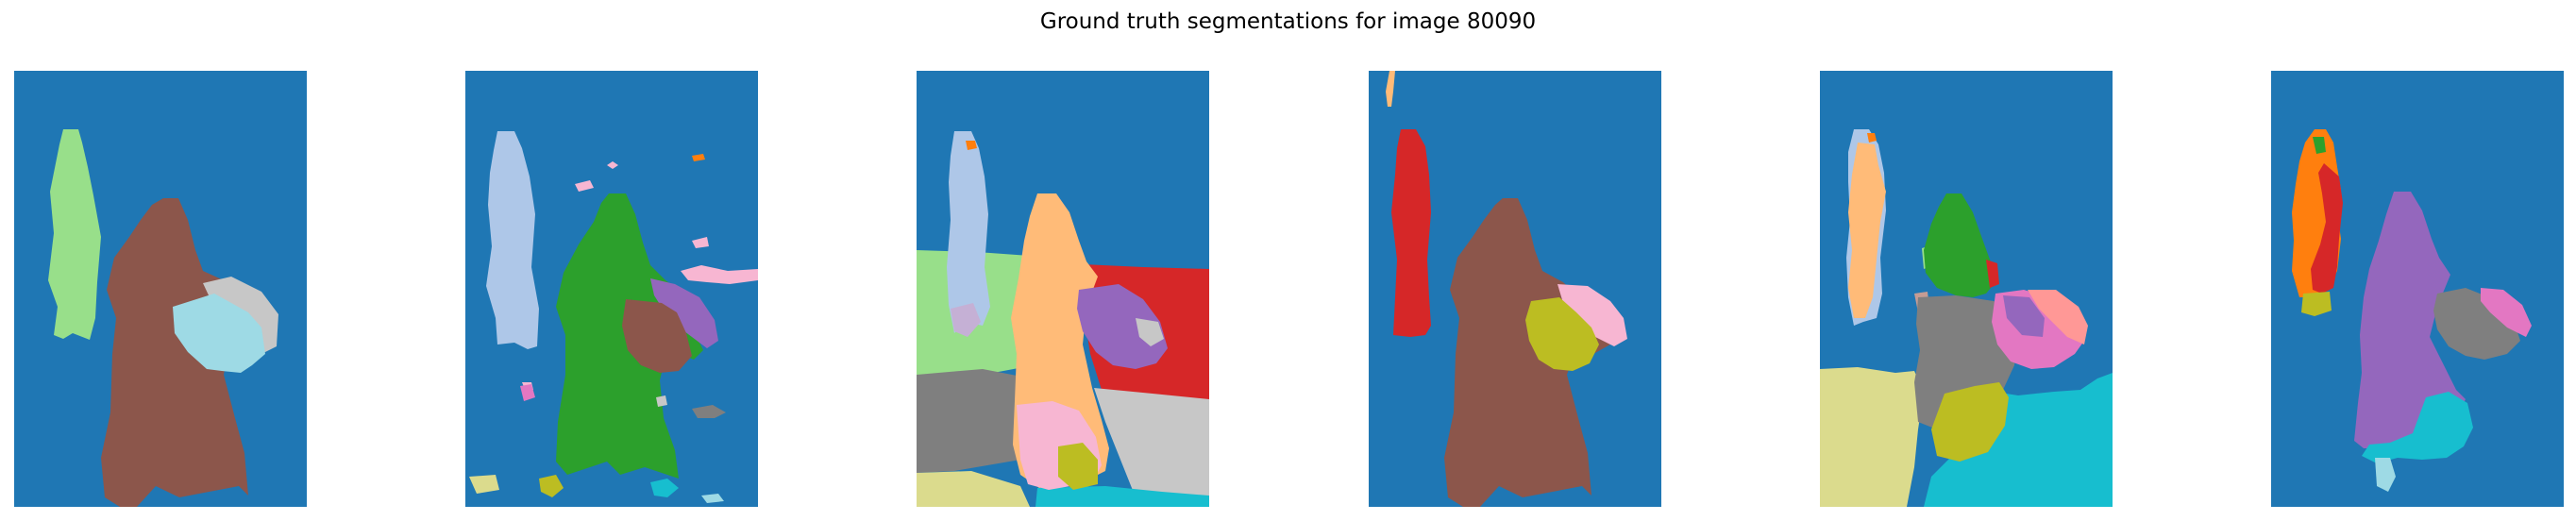 This screenshot has width=2576, height=521. Describe the element at coordinates (966, 320) in the screenshot. I see `segment-lavender-region` at that location.